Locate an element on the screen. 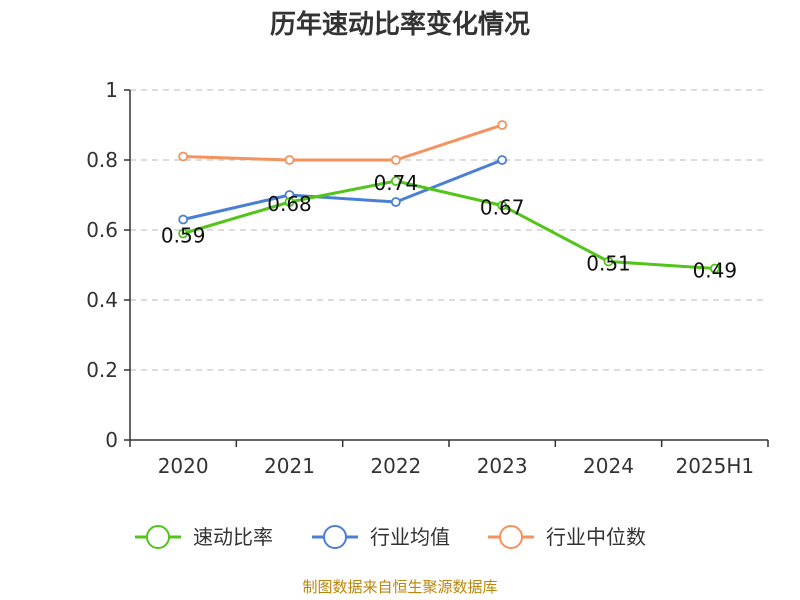 The width and height of the screenshot is (800, 600). legend-label: 速动比率 is located at coordinates (233, 537).